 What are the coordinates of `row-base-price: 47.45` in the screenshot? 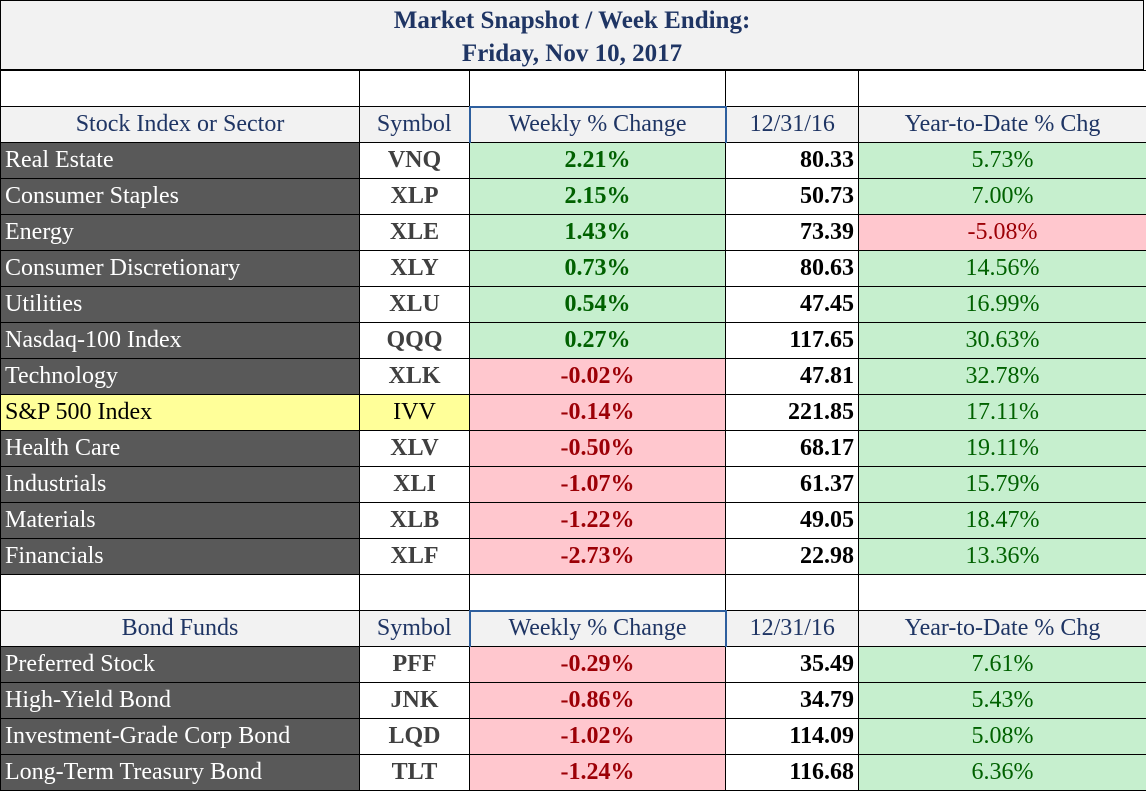 It's located at (792, 304).